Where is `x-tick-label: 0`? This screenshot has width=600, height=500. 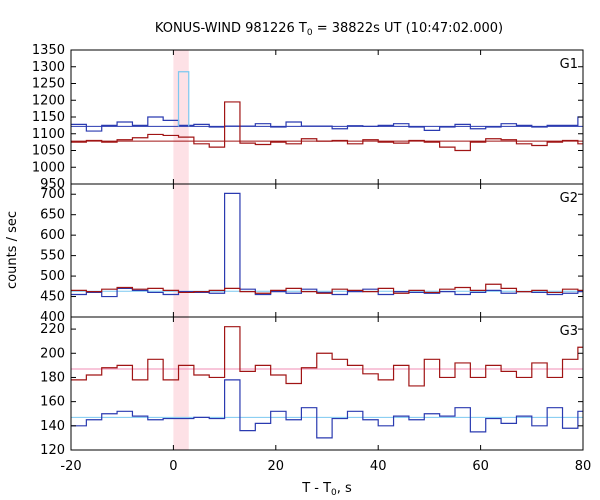 x-tick-label: 0 is located at coordinates (173, 466).